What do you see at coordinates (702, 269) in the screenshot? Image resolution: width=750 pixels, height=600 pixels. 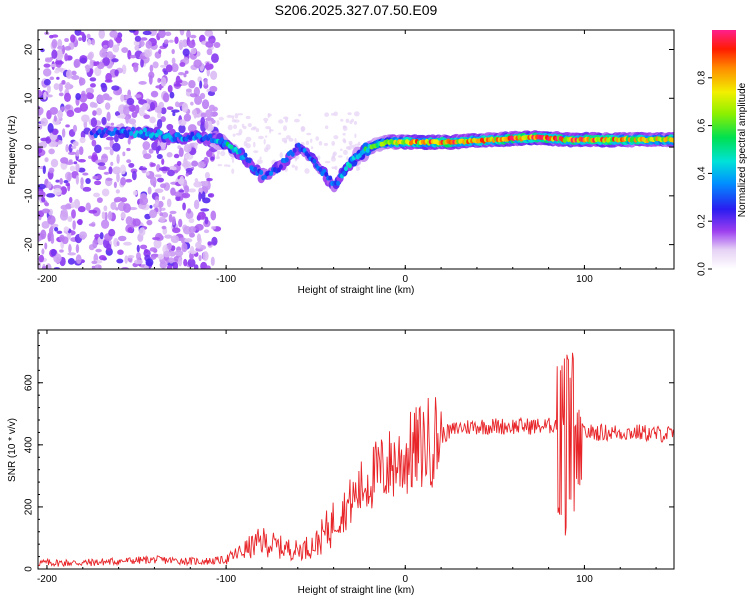 I see `colorbar-tick-label: 0.0` at bounding box center [702, 269].